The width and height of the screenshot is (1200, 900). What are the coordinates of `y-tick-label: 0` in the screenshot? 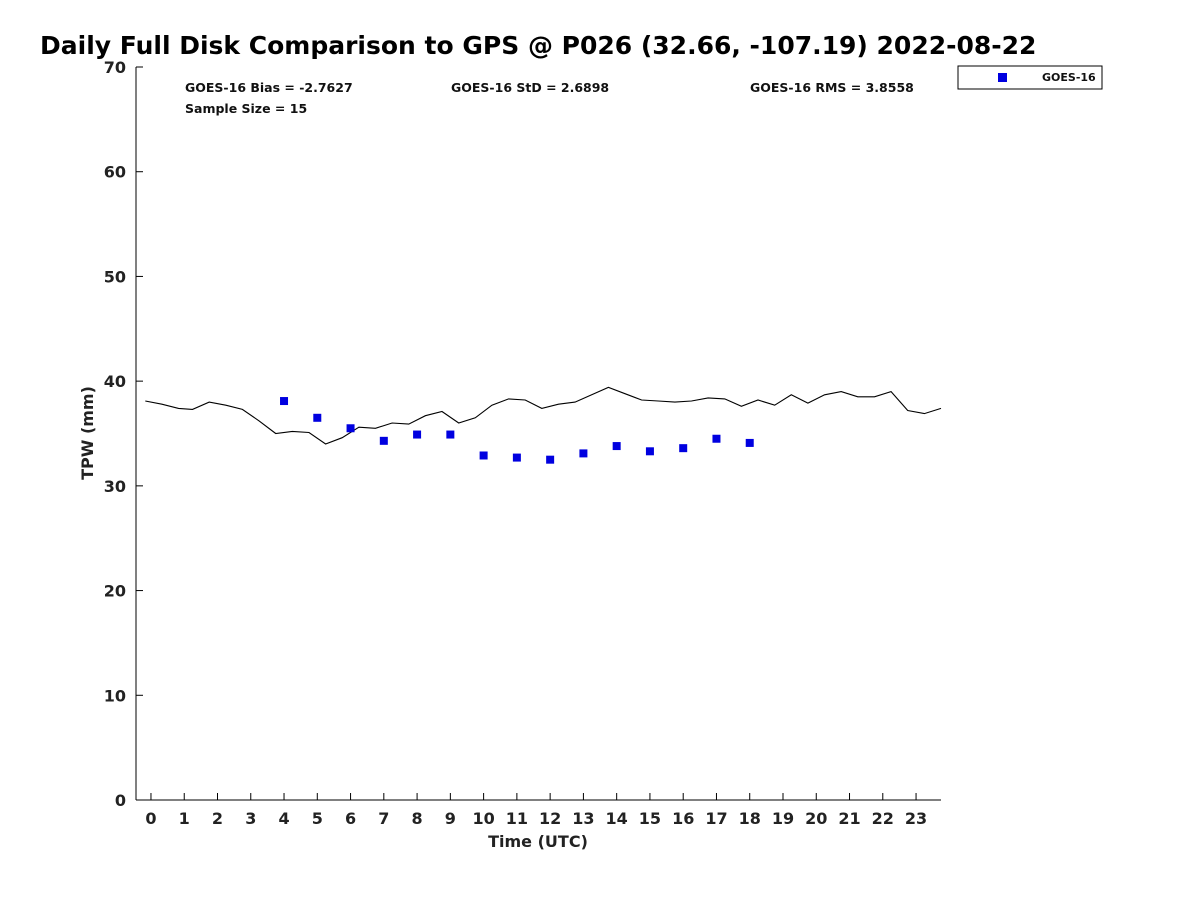 It's located at (120, 800).